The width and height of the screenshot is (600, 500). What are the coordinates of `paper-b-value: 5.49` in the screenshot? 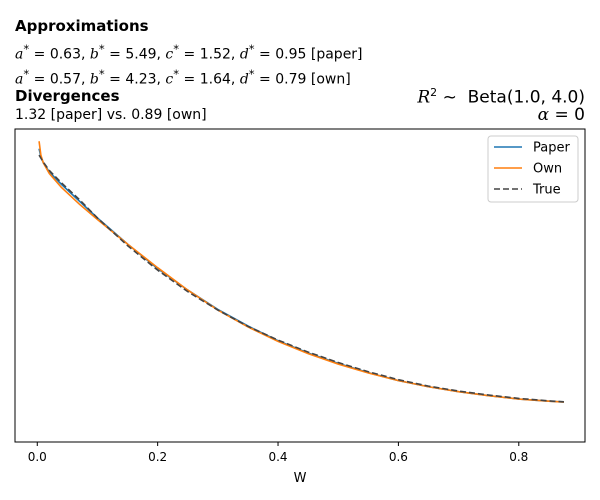 It's located at (141, 54).